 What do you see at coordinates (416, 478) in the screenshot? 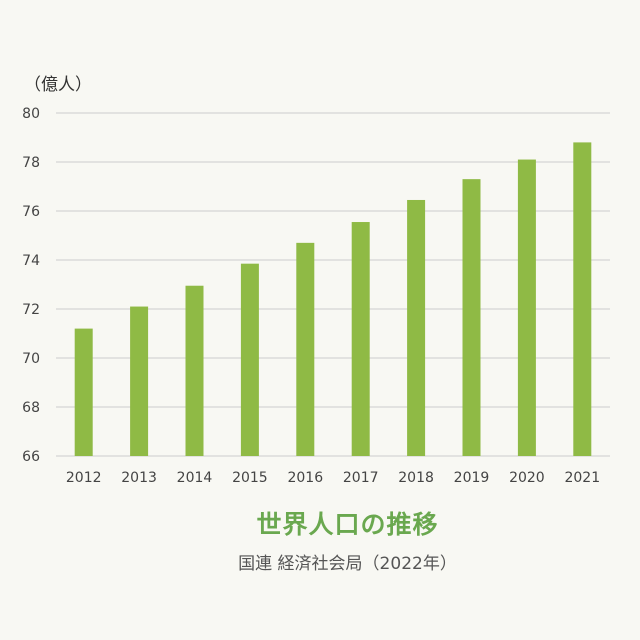
I see `x-tick-label: 2018` at bounding box center [416, 478].